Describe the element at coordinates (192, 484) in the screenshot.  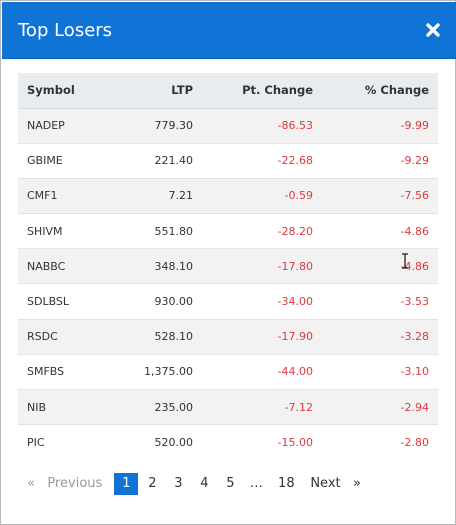
I see `pagination: « Previous 1 2 3 4 5 … 18 Next »` at that location.